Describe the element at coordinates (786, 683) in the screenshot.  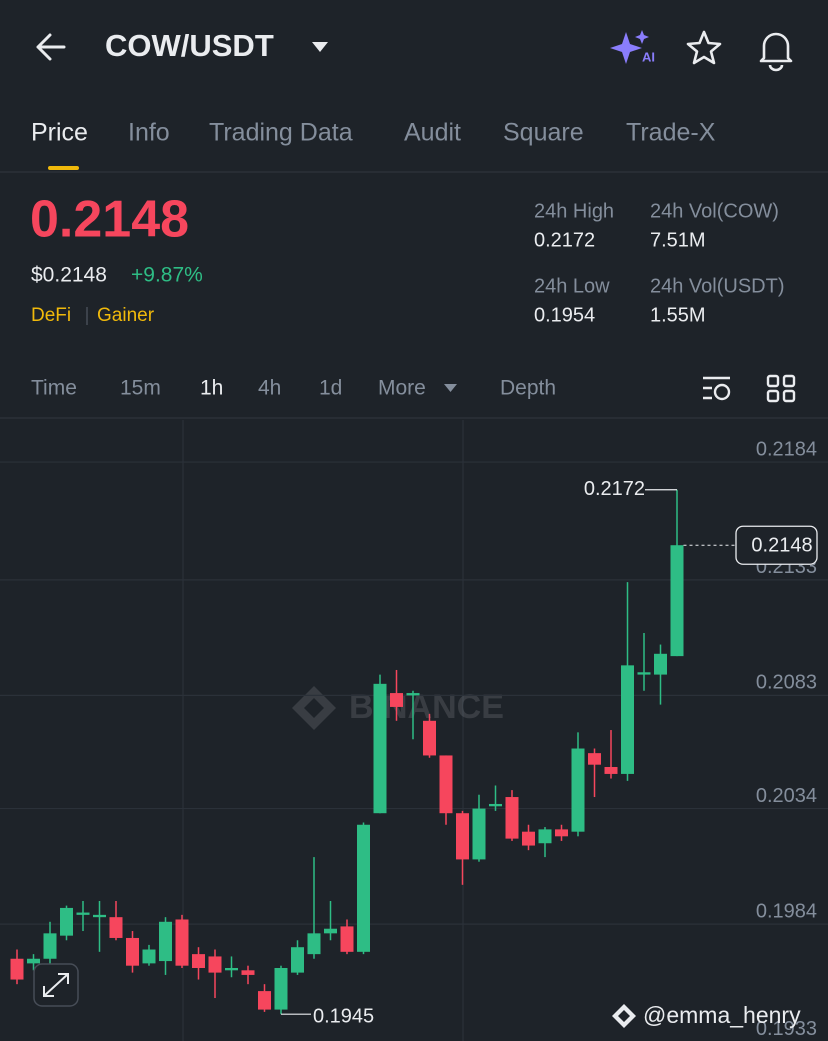
I see `y-tick-label: 0.2083` at that location.